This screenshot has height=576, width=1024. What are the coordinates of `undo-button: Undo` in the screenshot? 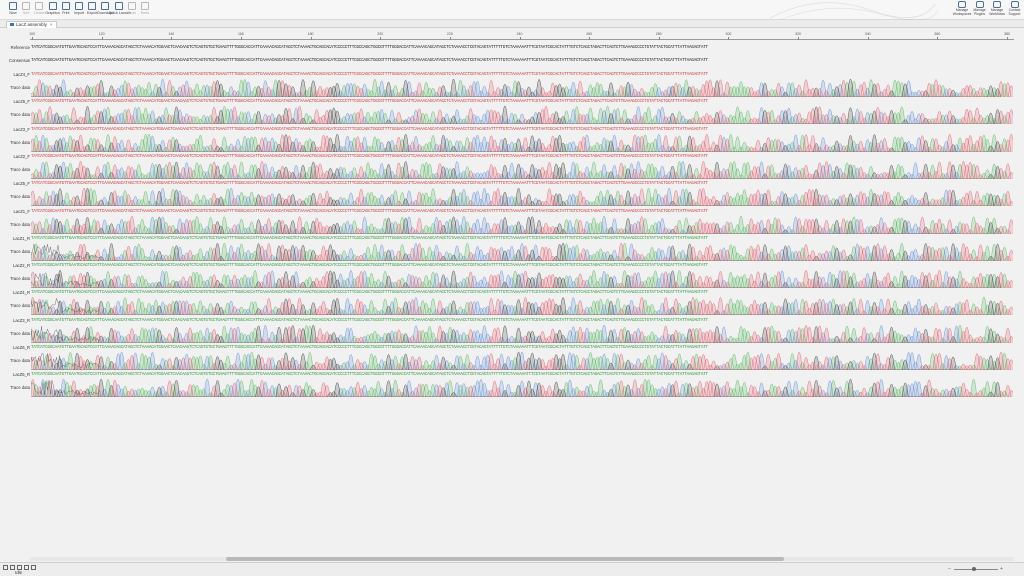 It's located at (132, 10).